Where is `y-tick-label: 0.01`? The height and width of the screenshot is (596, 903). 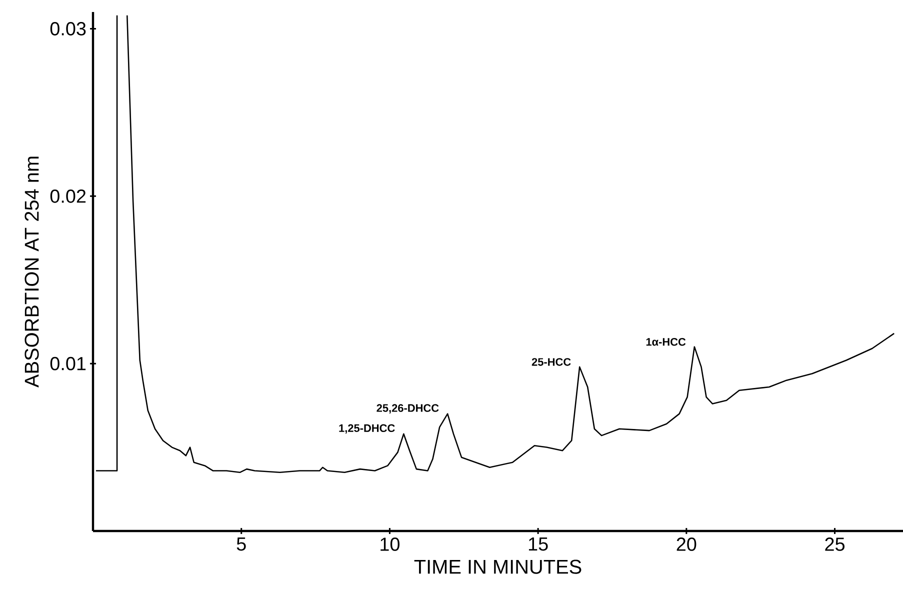 y-tick-label: 0.01 is located at coordinates (68, 363).